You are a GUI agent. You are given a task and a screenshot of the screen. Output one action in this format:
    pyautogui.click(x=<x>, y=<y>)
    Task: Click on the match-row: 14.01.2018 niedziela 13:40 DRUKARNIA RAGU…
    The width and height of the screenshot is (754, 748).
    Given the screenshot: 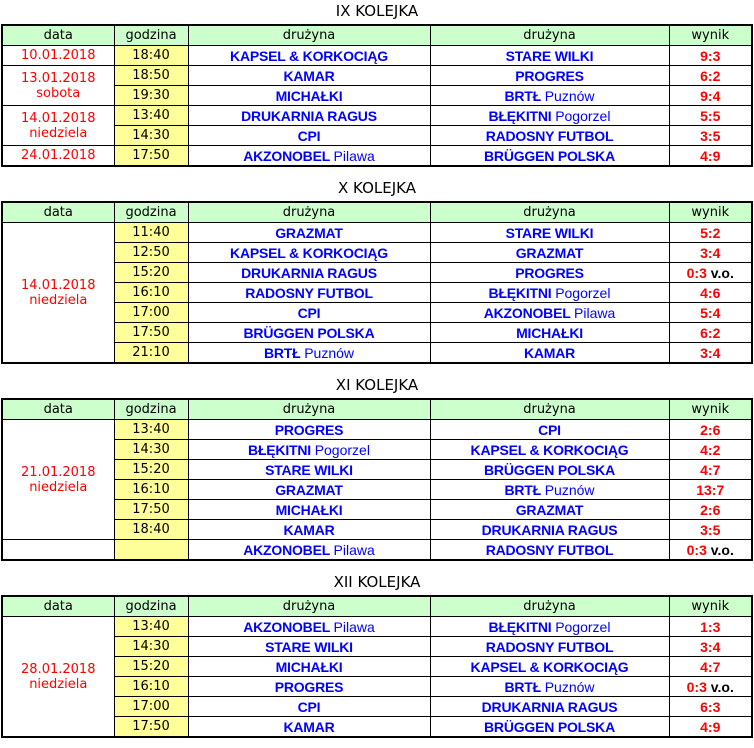 What is the action you would take?
    pyautogui.click(x=377, y=125)
    